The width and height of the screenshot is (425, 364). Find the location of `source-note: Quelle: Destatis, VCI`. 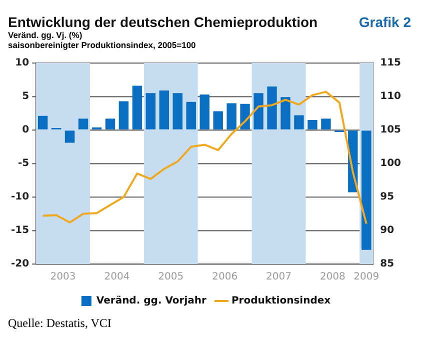

source-note: Quelle: Destatis, VCI is located at coordinates (60, 323).